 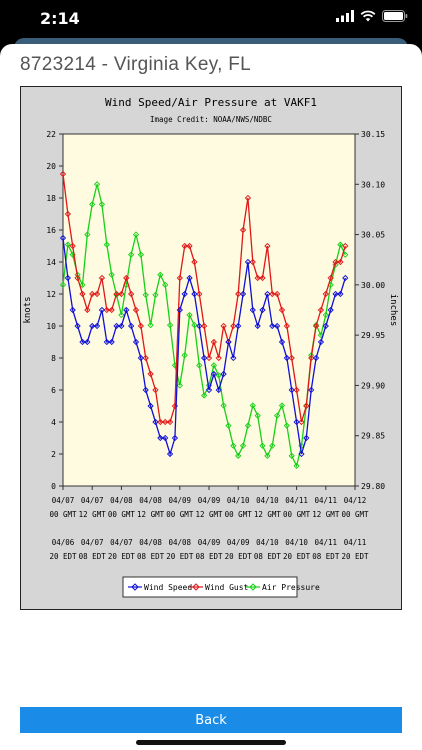 What do you see at coordinates (53, 358) in the screenshot?
I see `y-tick-label: 8` at bounding box center [53, 358].